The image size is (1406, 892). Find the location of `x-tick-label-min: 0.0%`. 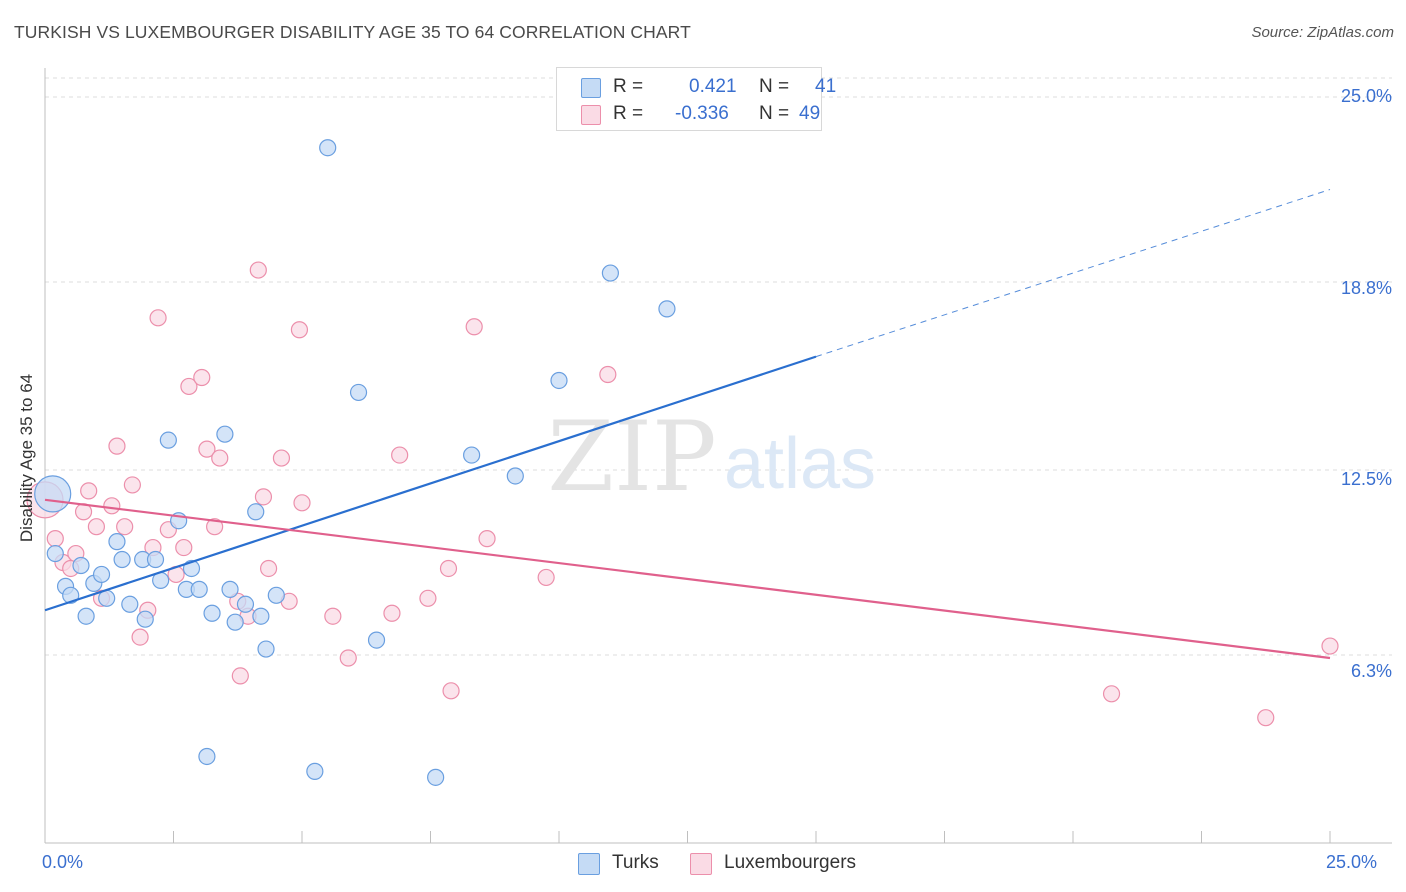

x-tick-label-min: 0.0% is located at coordinates (63, 862).